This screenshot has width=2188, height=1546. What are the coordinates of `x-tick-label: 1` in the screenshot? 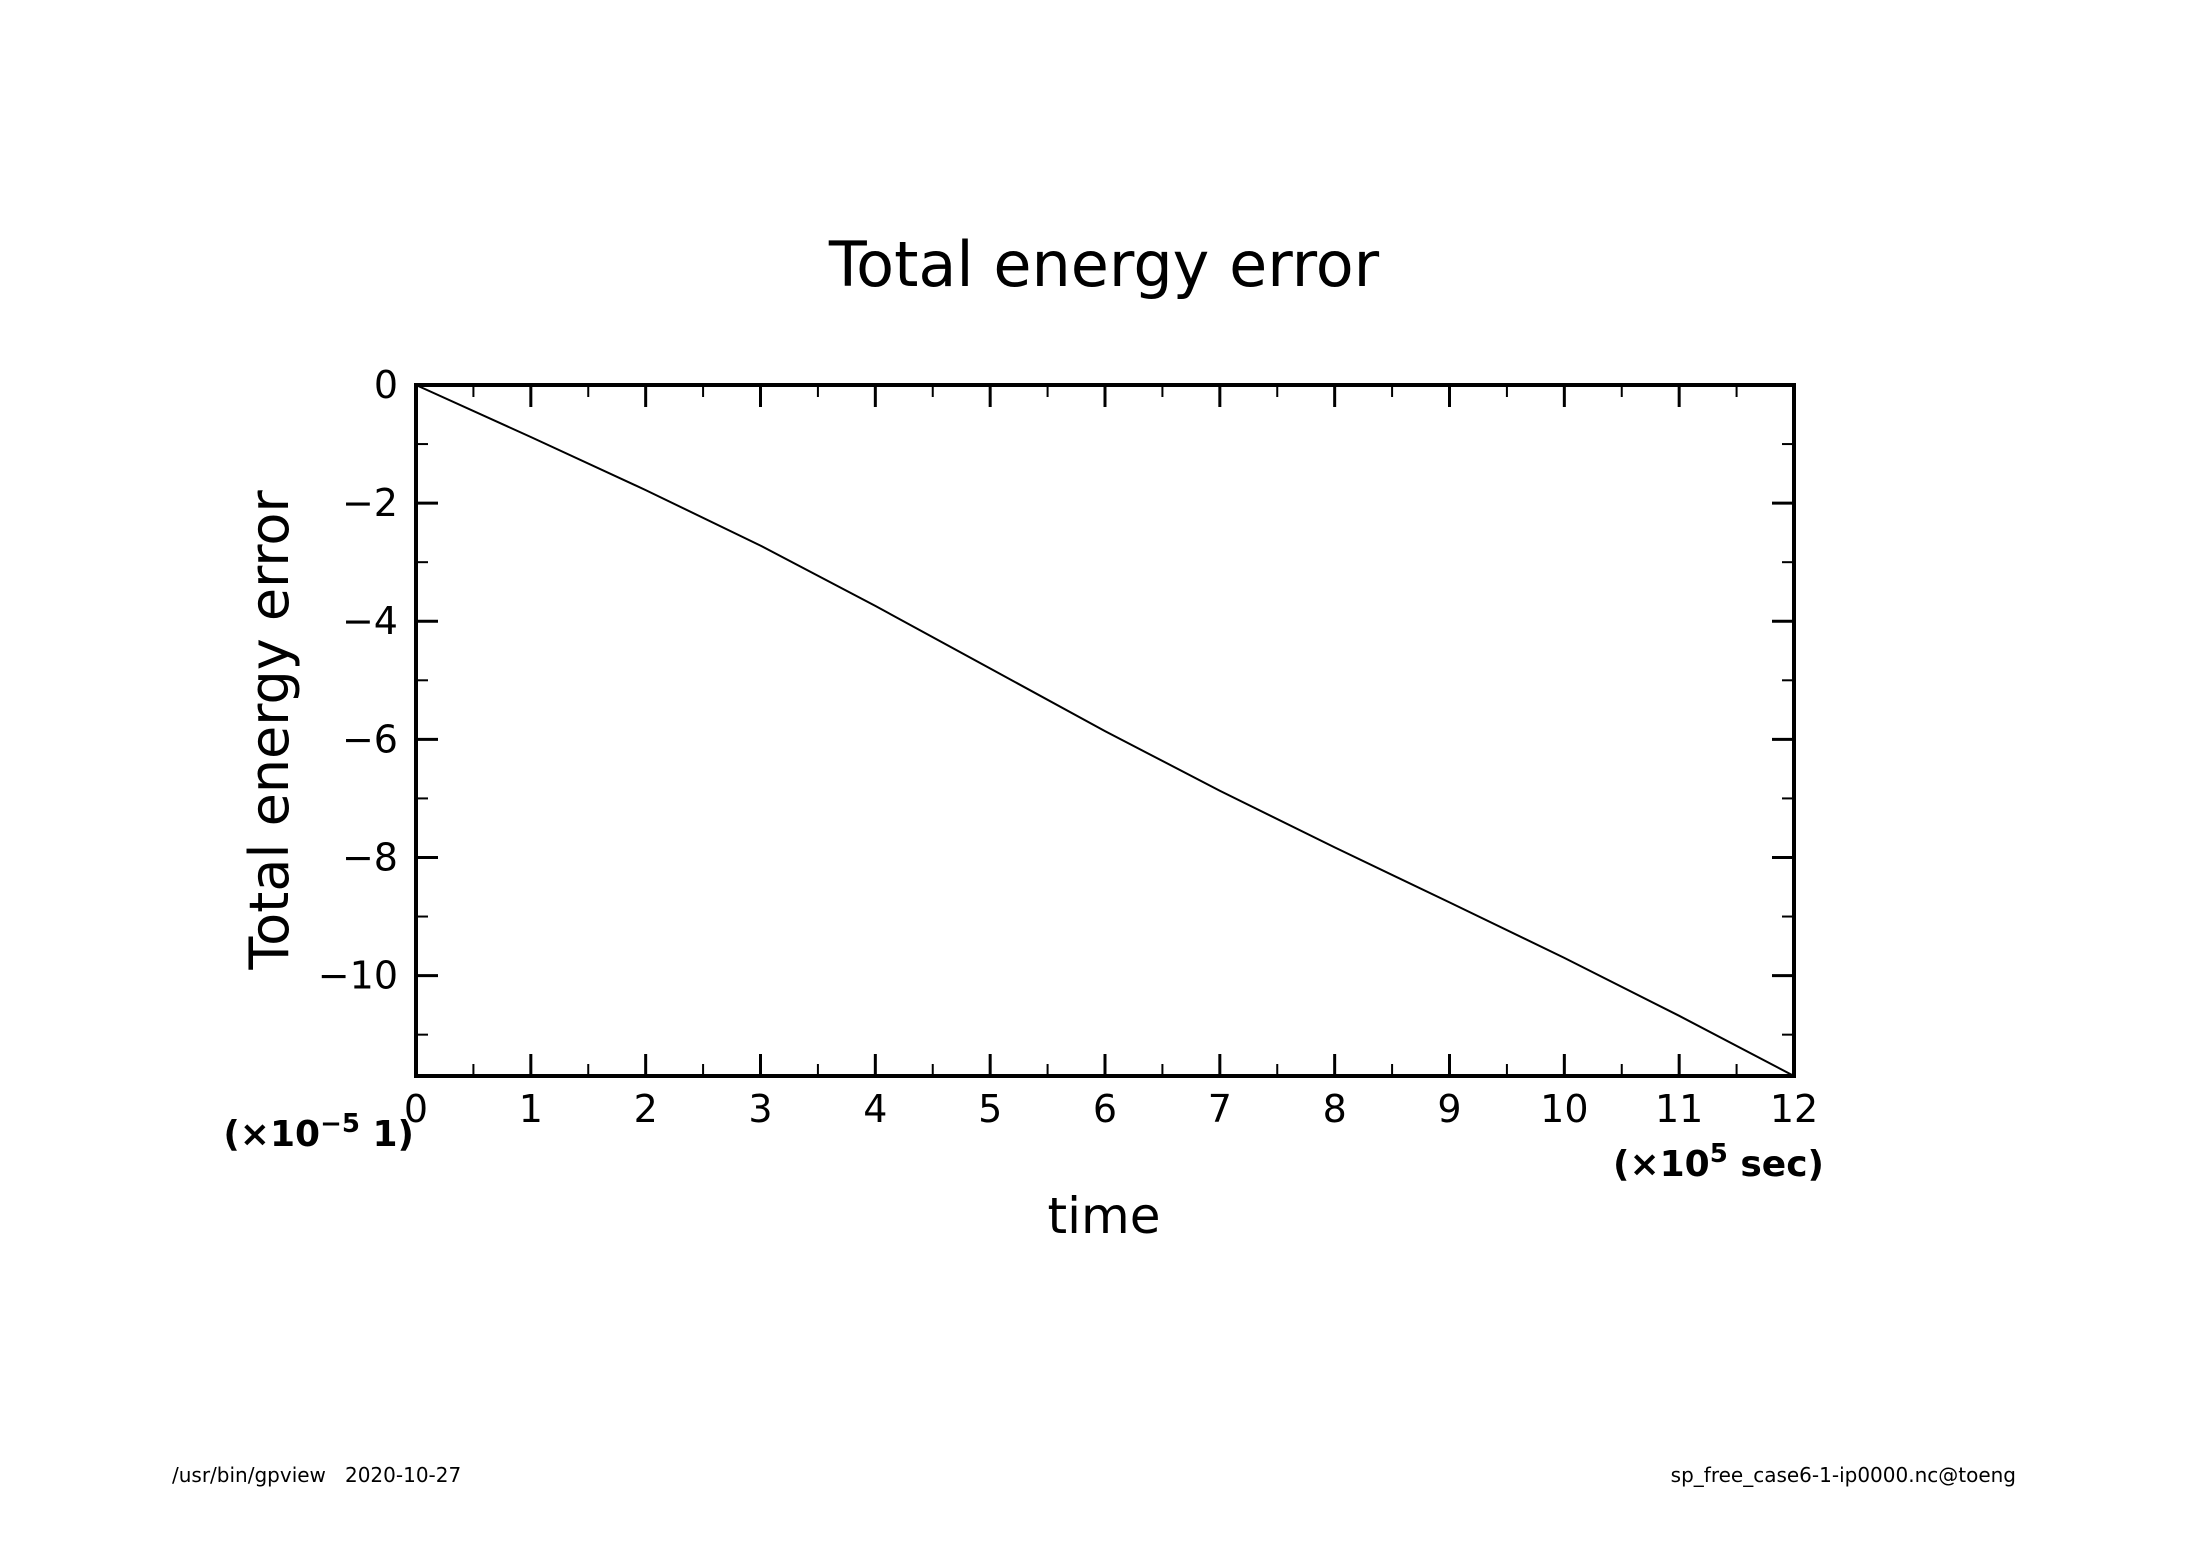 It's located at (531, 1109).